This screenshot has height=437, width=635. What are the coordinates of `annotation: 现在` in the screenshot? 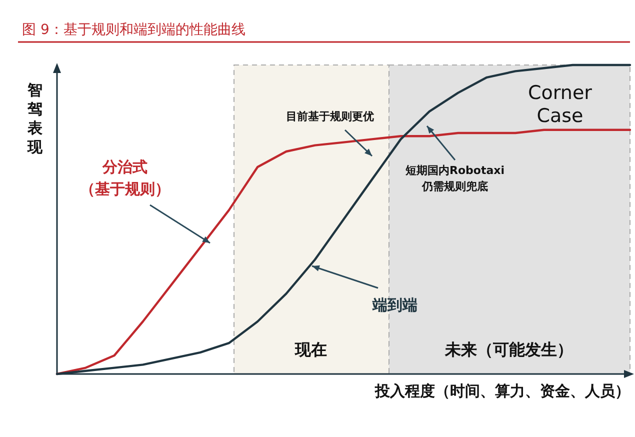 It's located at (311, 349).